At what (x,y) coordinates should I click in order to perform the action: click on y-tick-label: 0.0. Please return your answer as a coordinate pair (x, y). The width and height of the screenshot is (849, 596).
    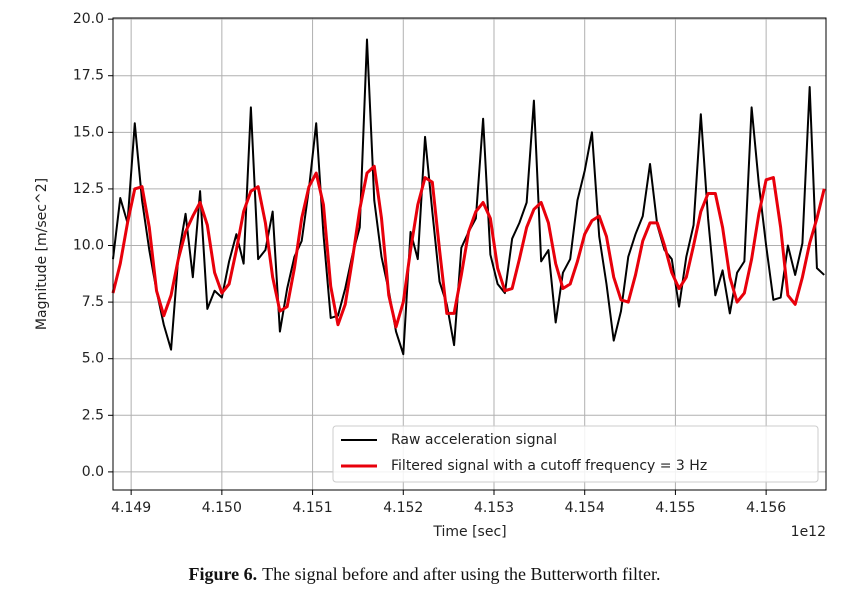
    Looking at the image, I should click on (93, 472).